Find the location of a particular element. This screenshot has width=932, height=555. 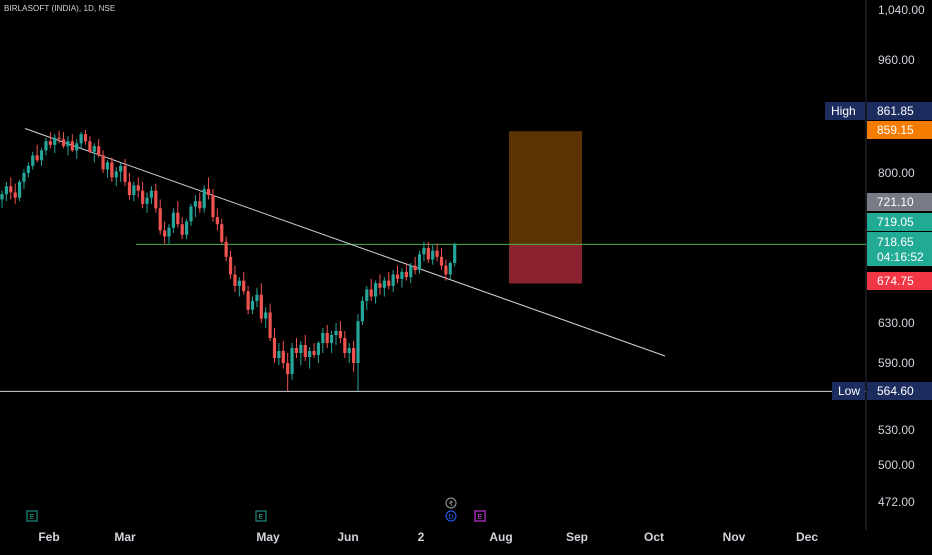

x-tick-label: Dec is located at coordinates (807, 537).